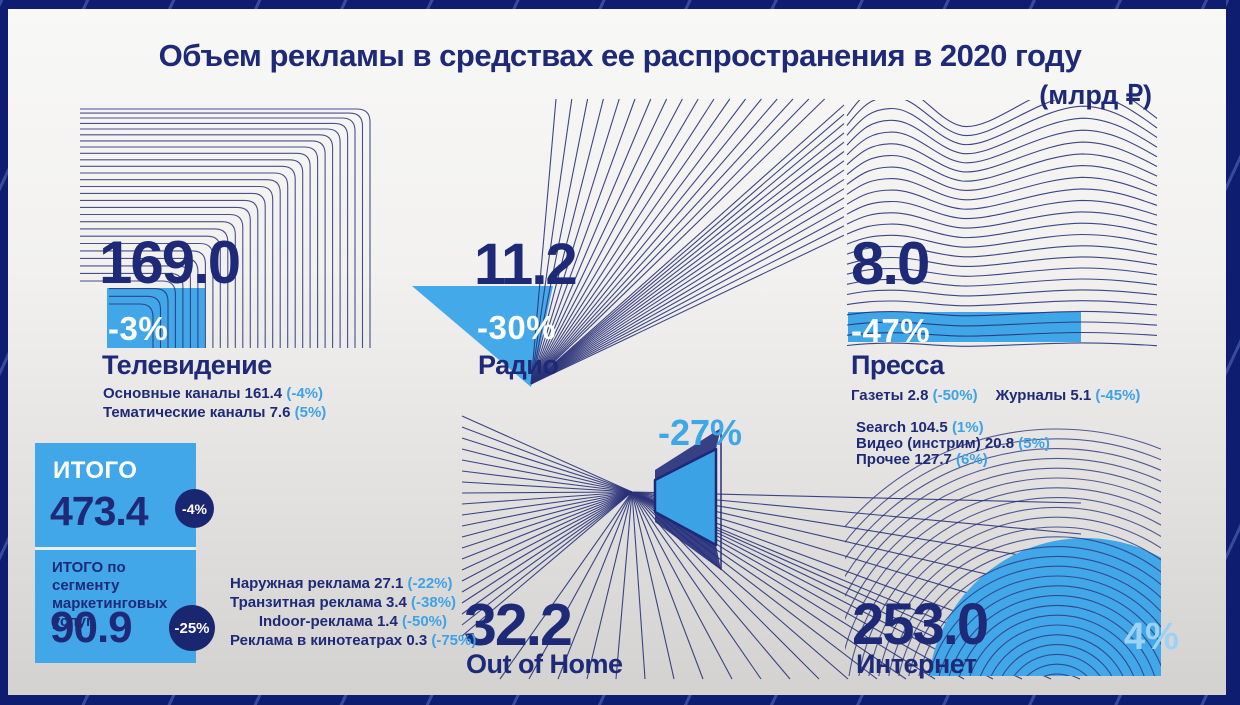 Image resolution: width=1240 pixels, height=705 pixels. I want to click on detail-pct: (-75%), so click(454, 640).